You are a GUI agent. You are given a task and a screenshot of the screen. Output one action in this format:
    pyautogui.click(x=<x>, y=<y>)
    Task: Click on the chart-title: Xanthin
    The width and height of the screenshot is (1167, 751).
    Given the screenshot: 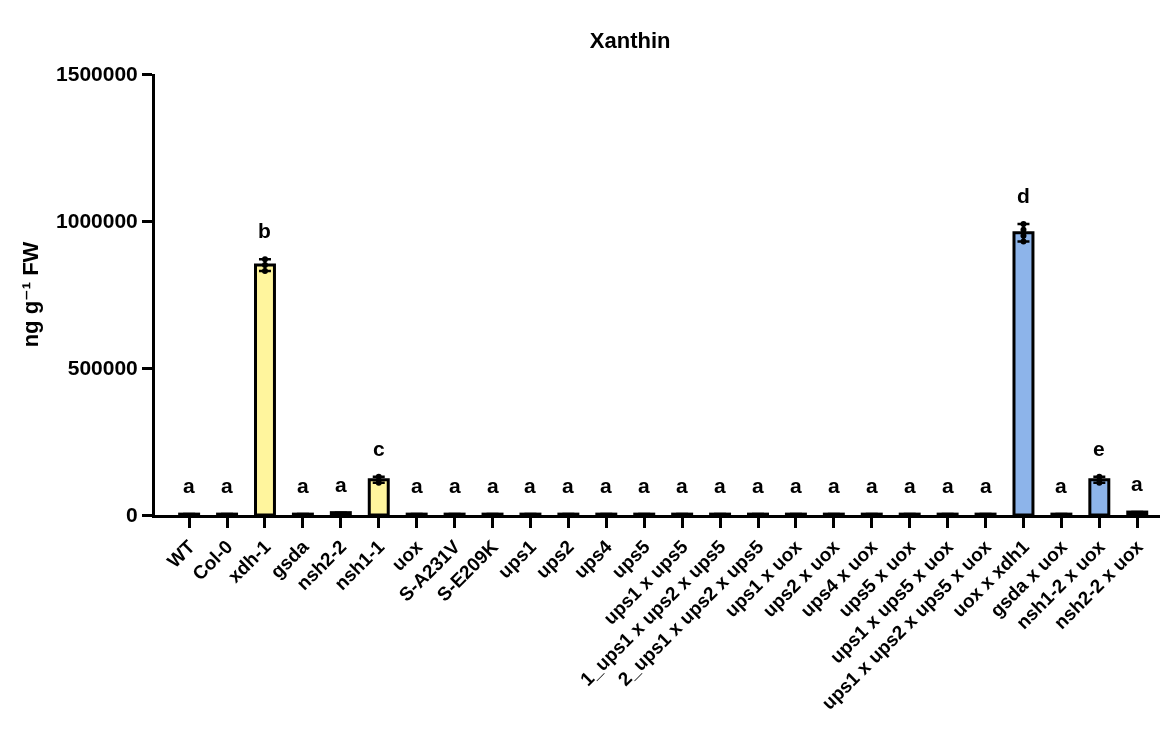 What is the action you would take?
    pyautogui.click(x=630, y=40)
    